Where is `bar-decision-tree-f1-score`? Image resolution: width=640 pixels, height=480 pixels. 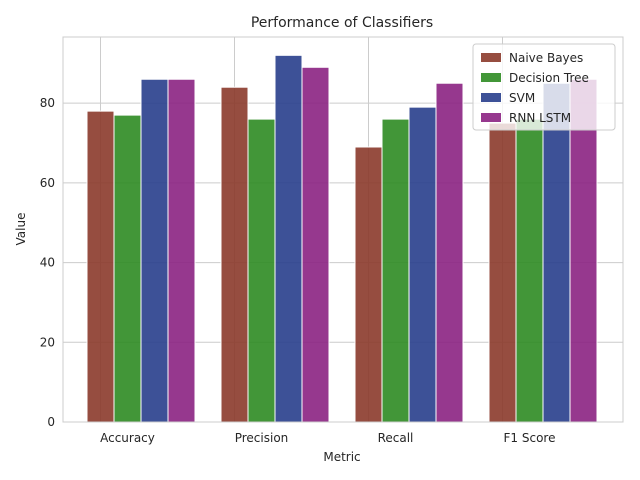 bar-decision-tree-f1-score is located at coordinates (529, 270).